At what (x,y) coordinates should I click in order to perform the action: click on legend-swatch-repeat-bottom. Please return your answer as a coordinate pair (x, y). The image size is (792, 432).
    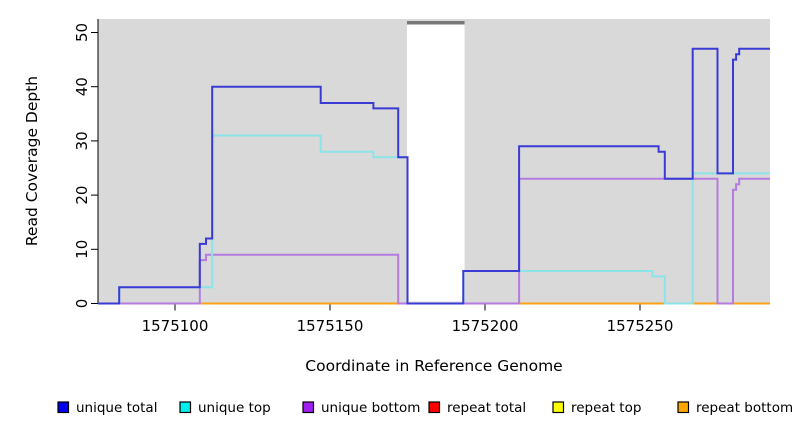
    Looking at the image, I should click on (683, 407).